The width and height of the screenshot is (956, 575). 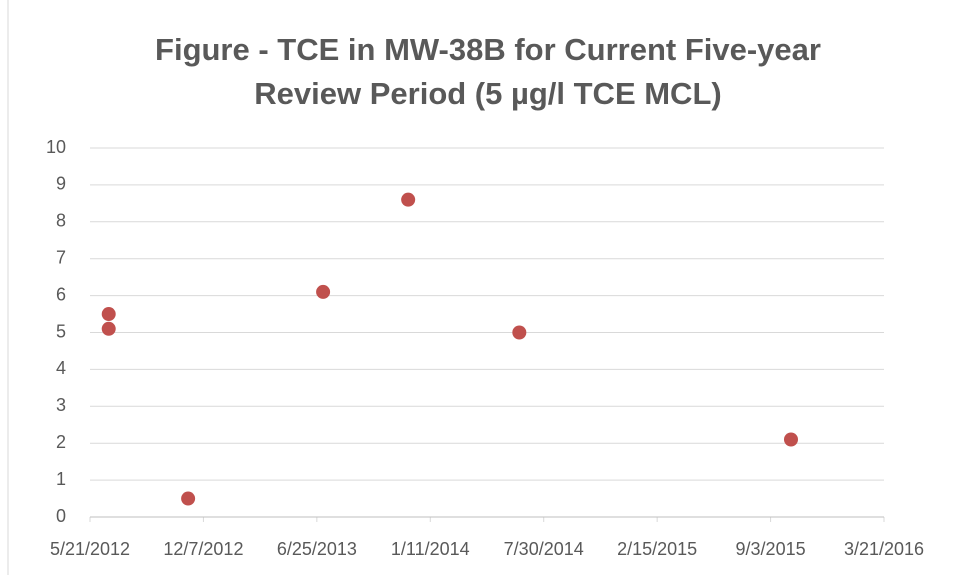 I want to click on y-tick-label: 3, so click(x=61, y=405).